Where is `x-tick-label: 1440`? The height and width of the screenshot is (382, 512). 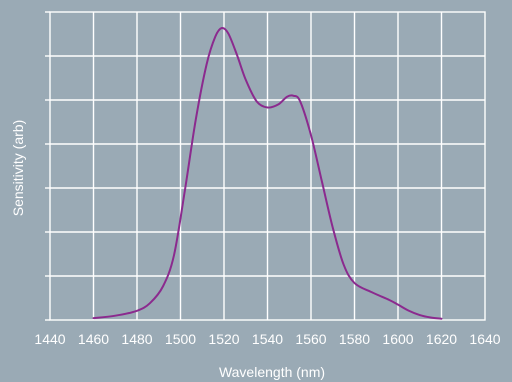
x-tick-label: 1440 is located at coordinates (49, 339).